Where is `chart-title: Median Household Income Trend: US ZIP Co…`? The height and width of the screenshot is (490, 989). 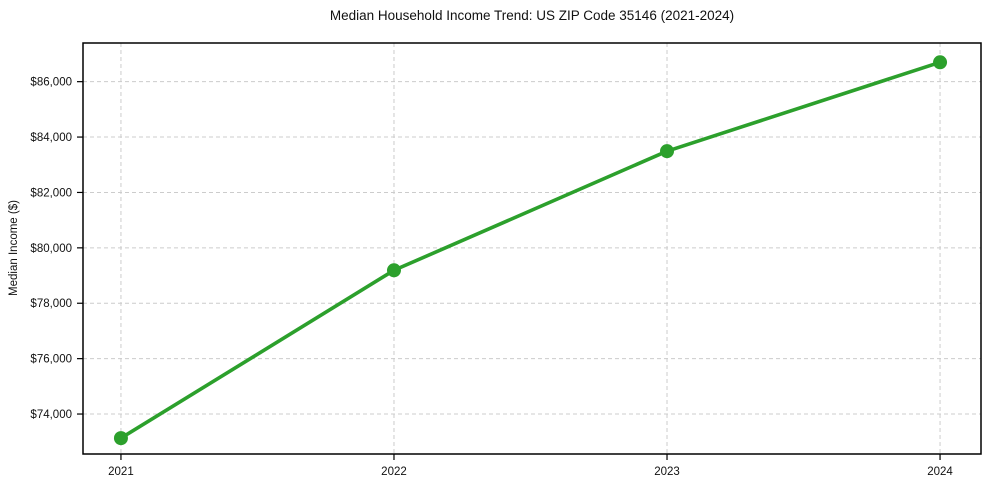
chart-title: Median Household Income Trend: US ZIP Co… is located at coordinates (532, 15).